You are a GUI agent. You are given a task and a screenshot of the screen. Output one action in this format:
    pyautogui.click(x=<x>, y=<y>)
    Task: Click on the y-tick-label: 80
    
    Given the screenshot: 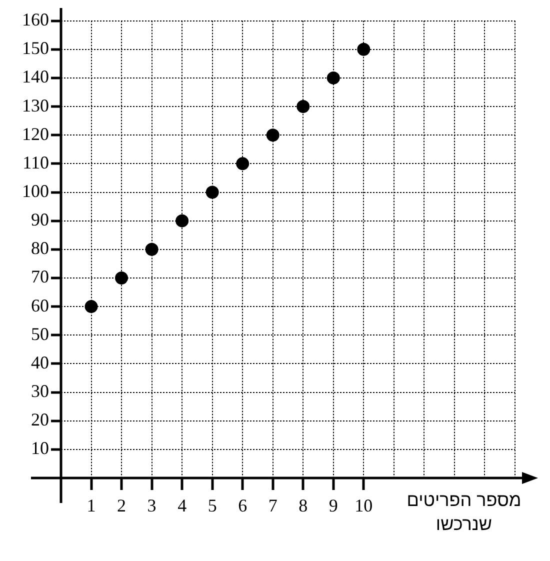 What is the action you would take?
    pyautogui.click(x=40, y=248)
    